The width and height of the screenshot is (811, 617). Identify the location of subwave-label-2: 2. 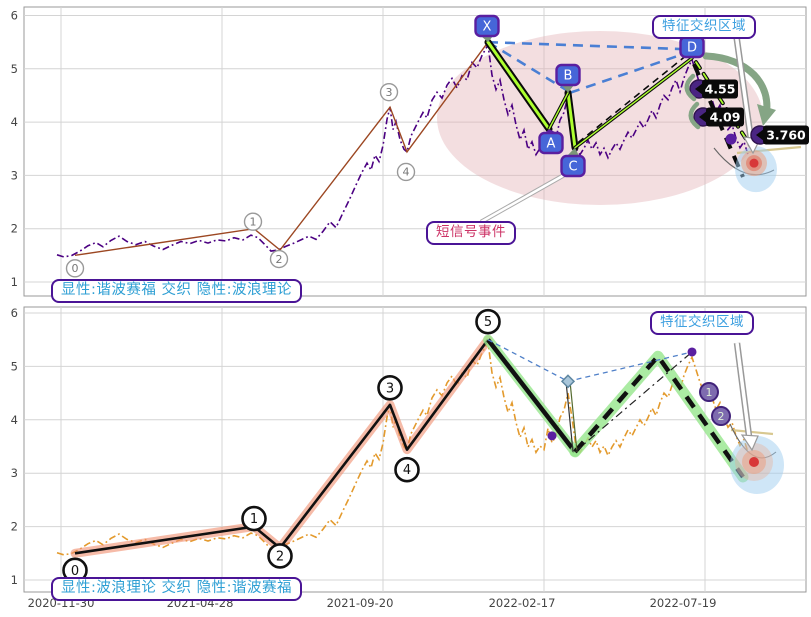
(721, 416).